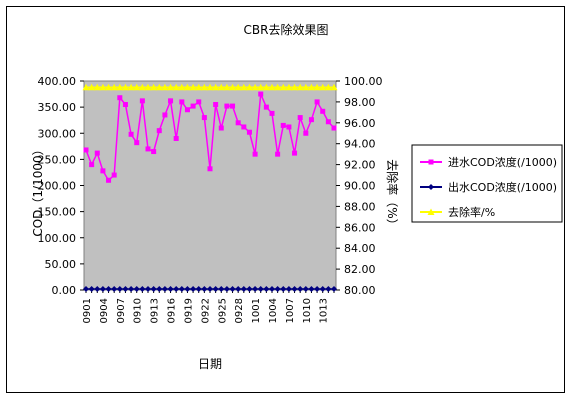  Describe the element at coordinates (57, 107) in the screenshot. I see `left-tick-label: 350.00` at that location.